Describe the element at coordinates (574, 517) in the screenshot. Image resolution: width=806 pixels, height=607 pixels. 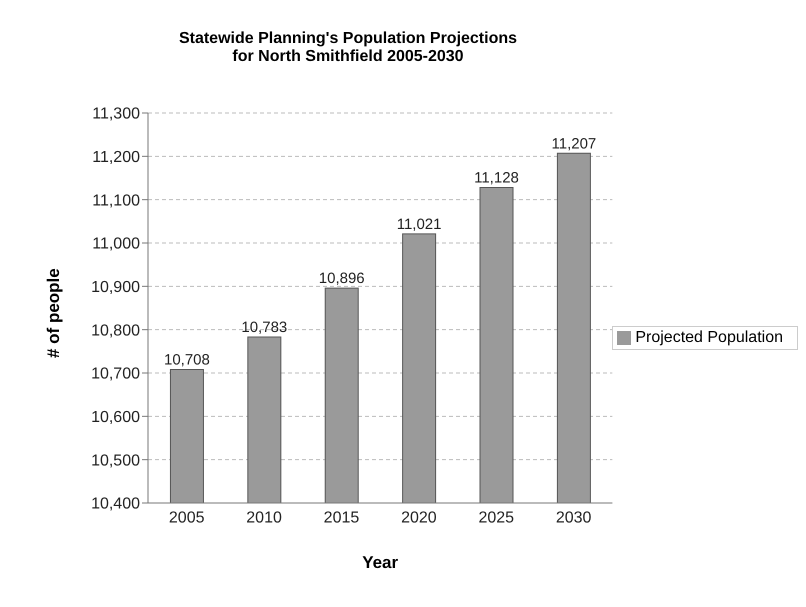
I see `x-tick-label: 2030` at that location.